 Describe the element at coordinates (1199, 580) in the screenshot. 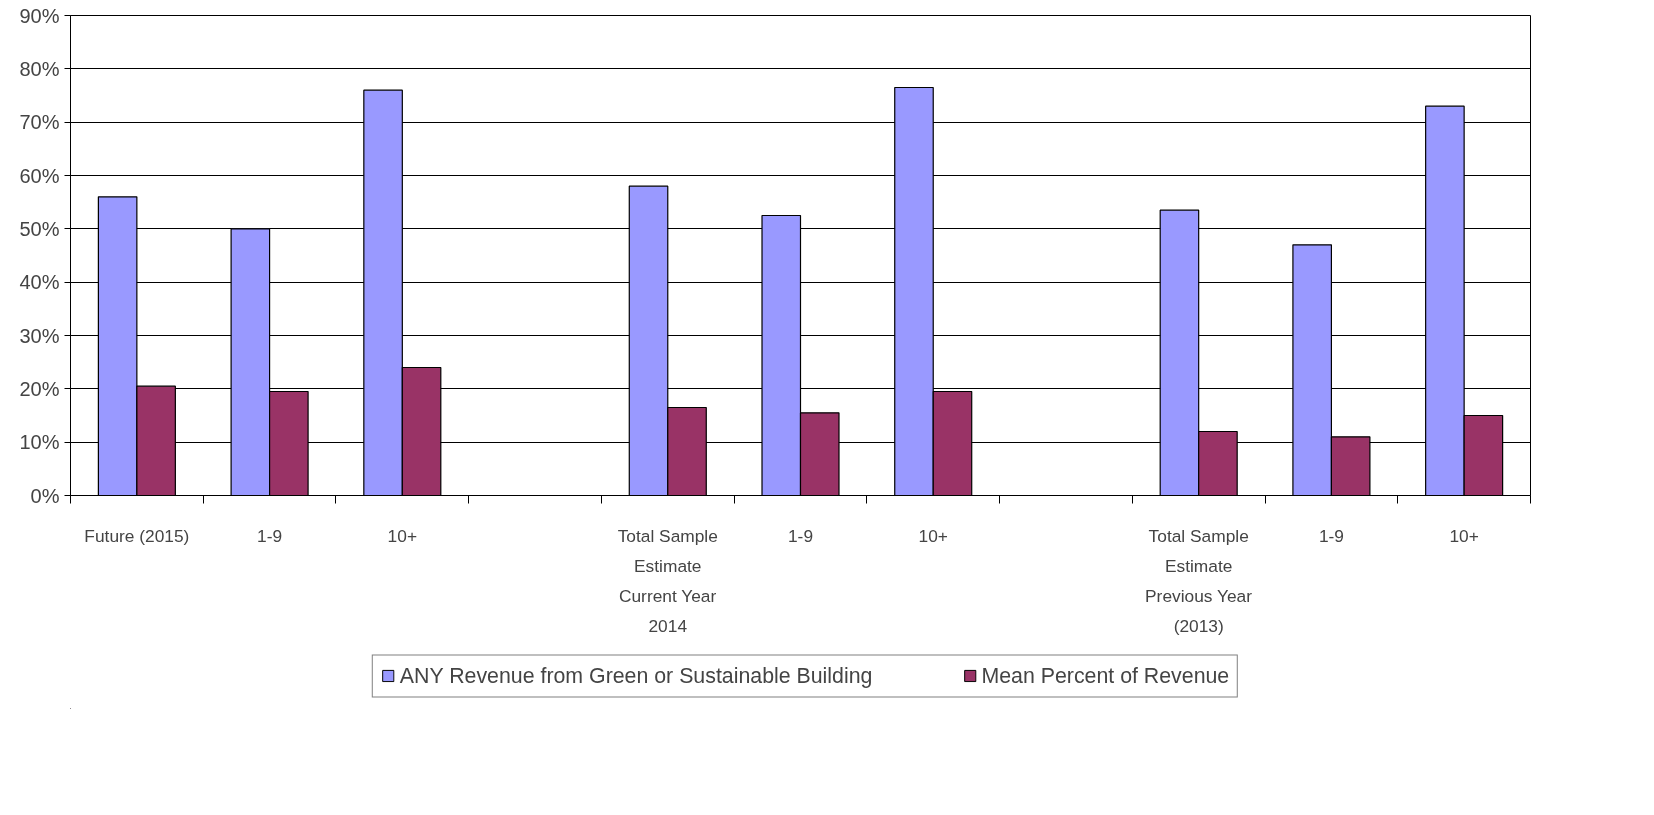

I see `x-tick-label: Total Sample Estimate Previous Year (2013)` at that location.